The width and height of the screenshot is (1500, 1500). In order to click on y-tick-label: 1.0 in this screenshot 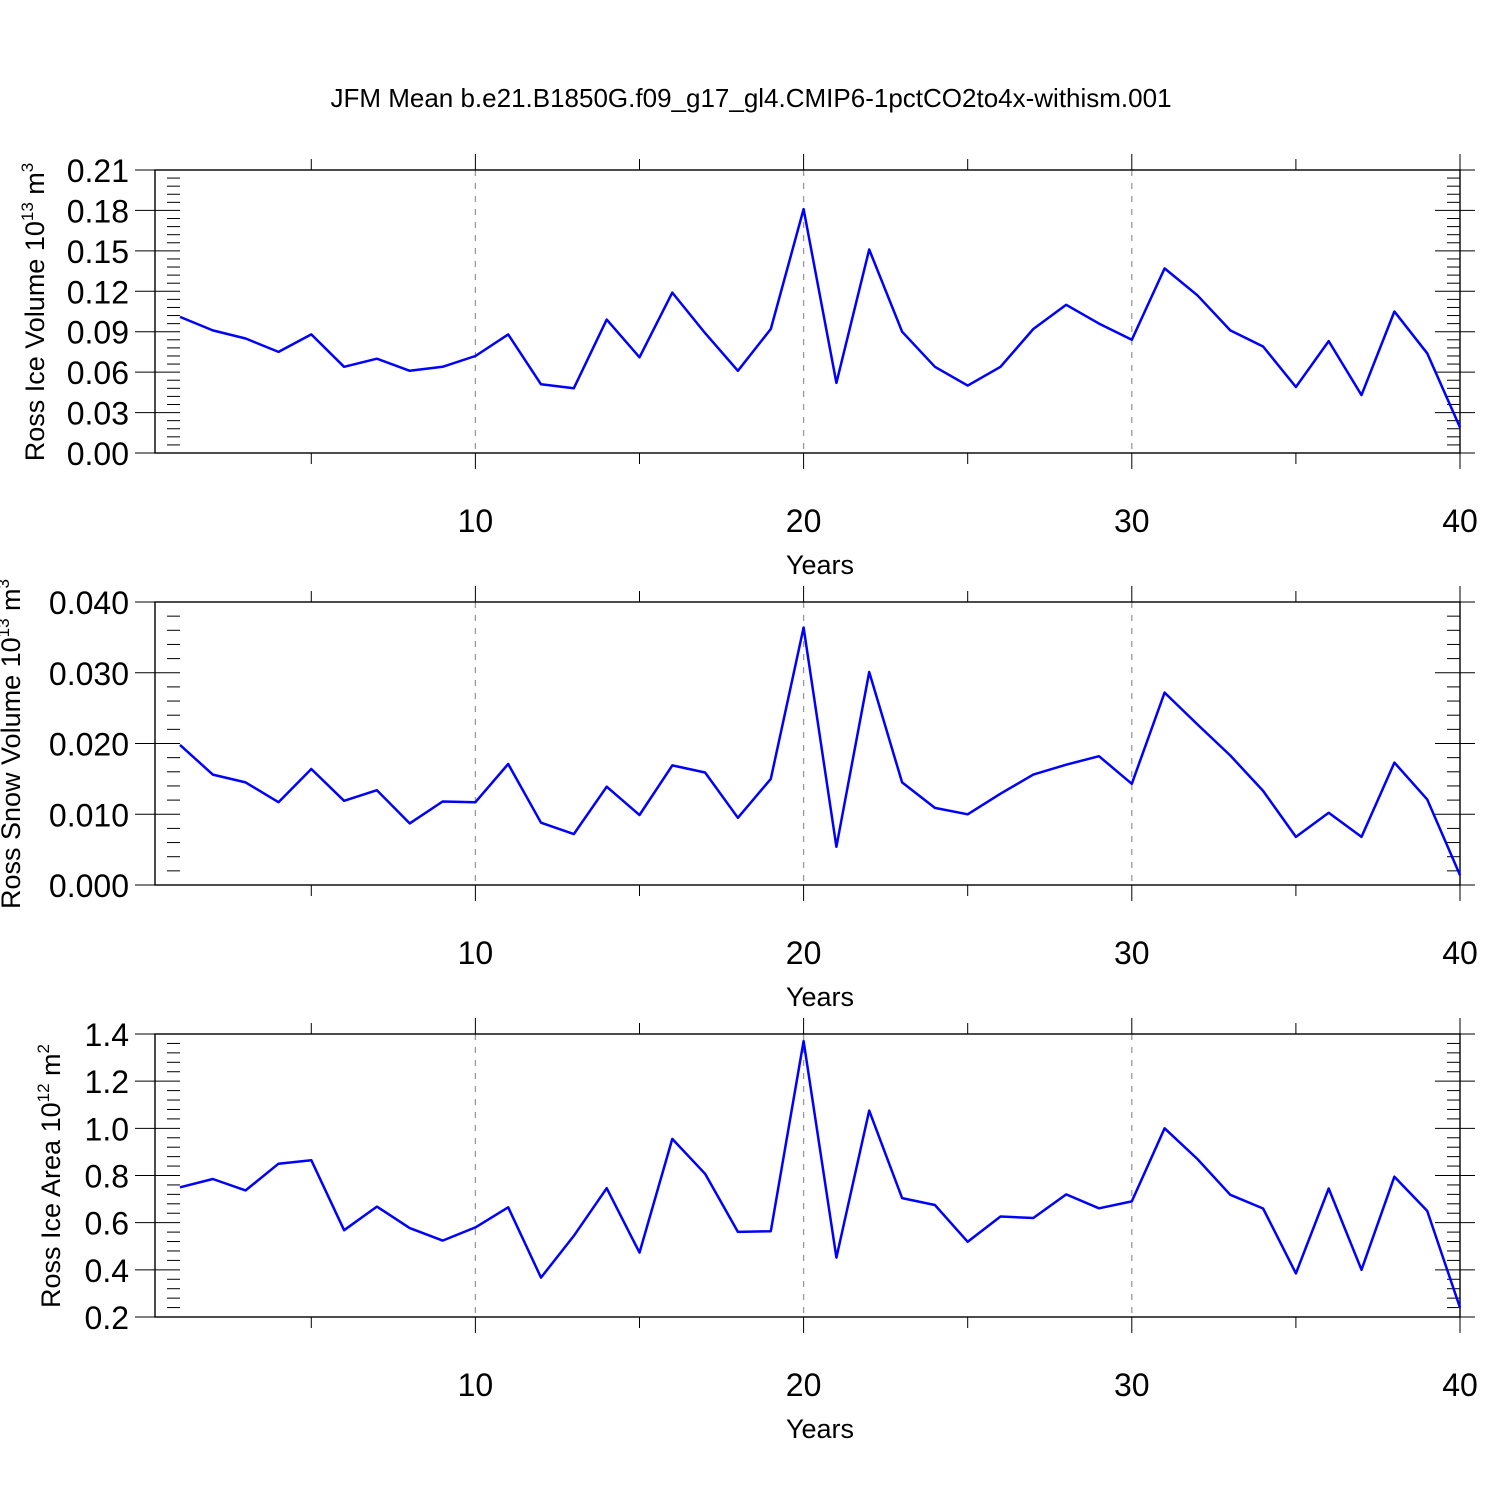, I will do `click(107, 1129)`.